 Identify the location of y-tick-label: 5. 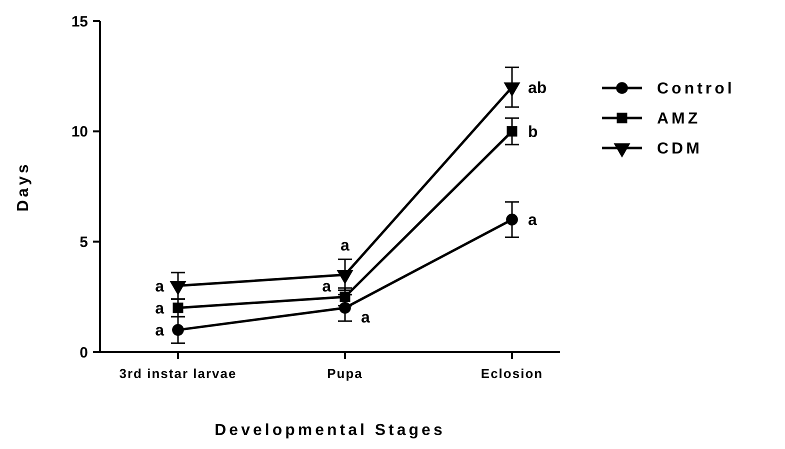
(84, 242).